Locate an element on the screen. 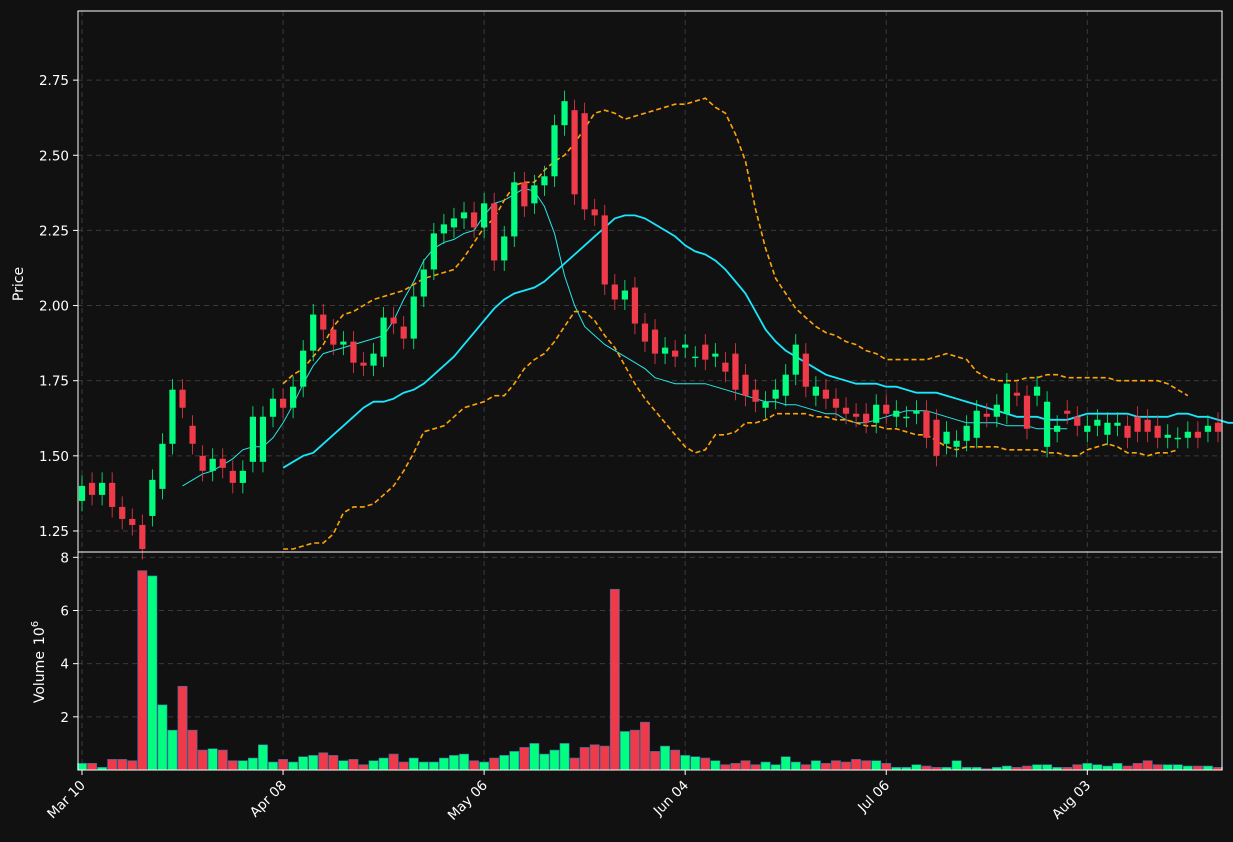 This screenshot has width=1233, height=842. price-y-axis: 1.25 1.50 1.75 2.00 2.25 2.50 2.75 is located at coordinates (58, 306).